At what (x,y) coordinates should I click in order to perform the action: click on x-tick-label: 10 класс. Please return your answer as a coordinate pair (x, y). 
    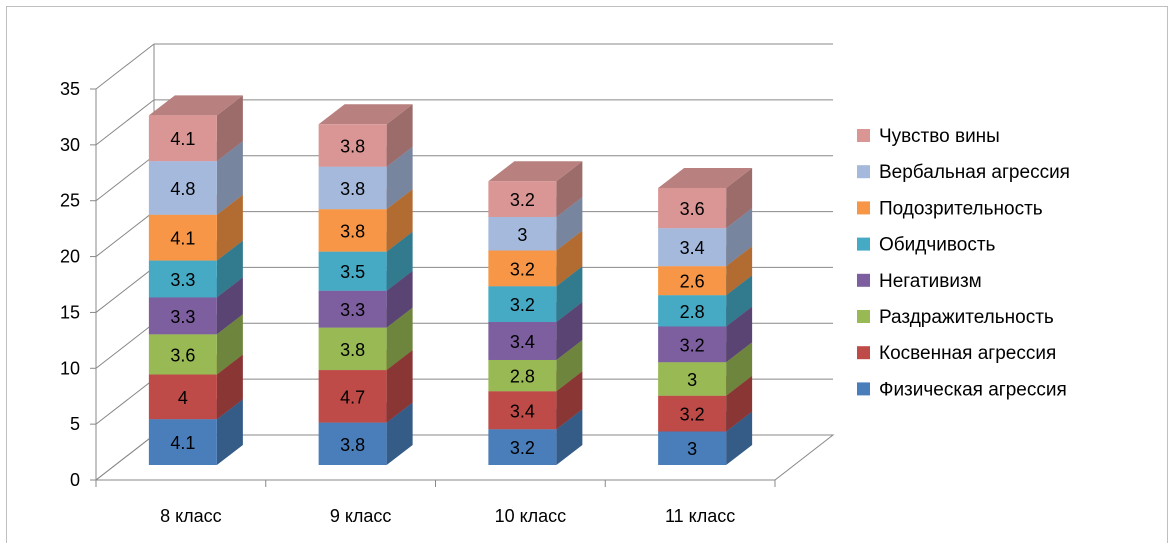
    Looking at the image, I should click on (531, 516).